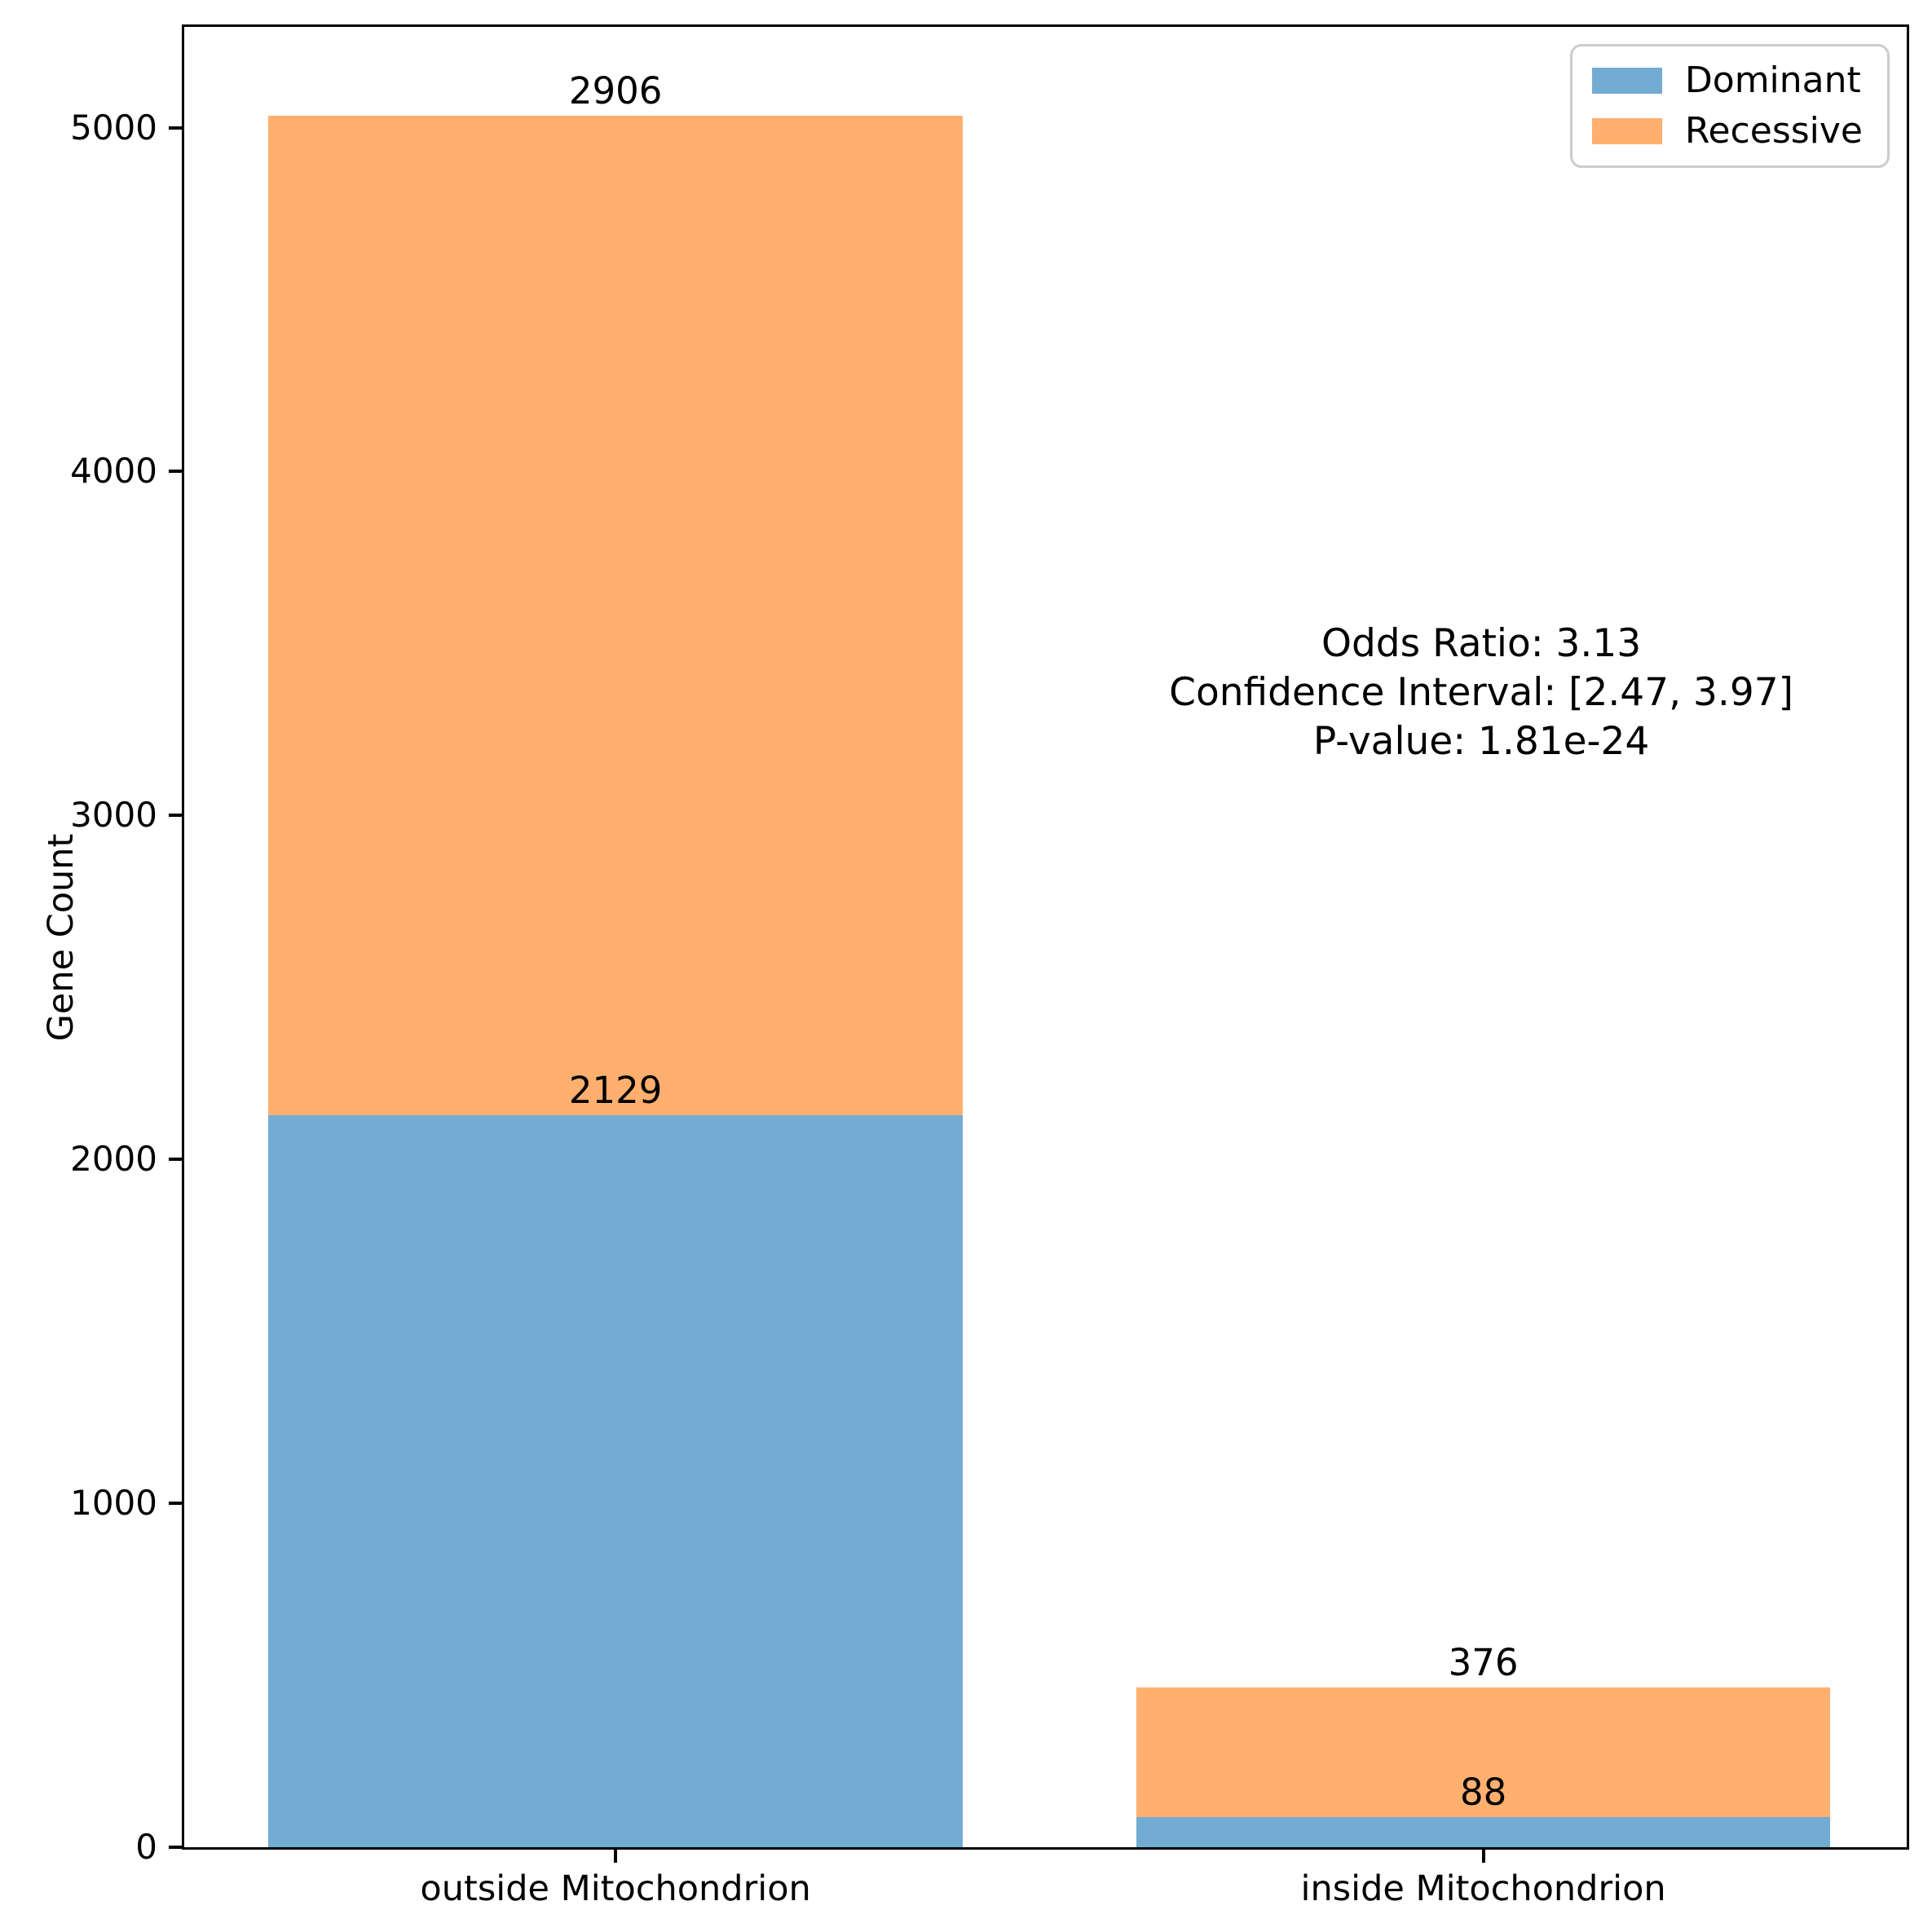  What do you see at coordinates (1481, 741) in the screenshot?
I see `p-value-text: P-value: 1.81e-24` at bounding box center [1481, 741].